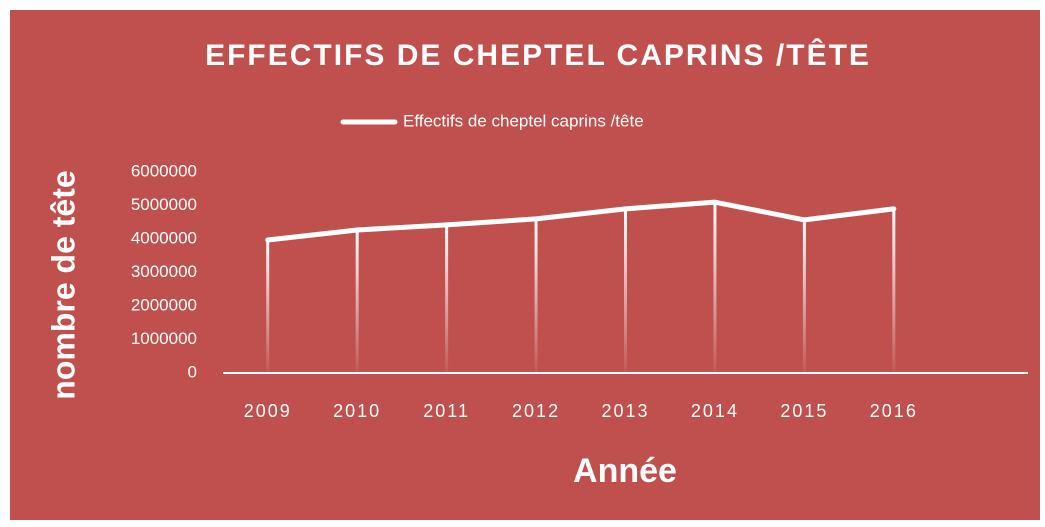 The height and width of the screenshot is (527, 1045). What do you see at coordinates (164, 170) in the screenshot?
I see `y-tick-label: 6000000` at bounding box center [164, 170].